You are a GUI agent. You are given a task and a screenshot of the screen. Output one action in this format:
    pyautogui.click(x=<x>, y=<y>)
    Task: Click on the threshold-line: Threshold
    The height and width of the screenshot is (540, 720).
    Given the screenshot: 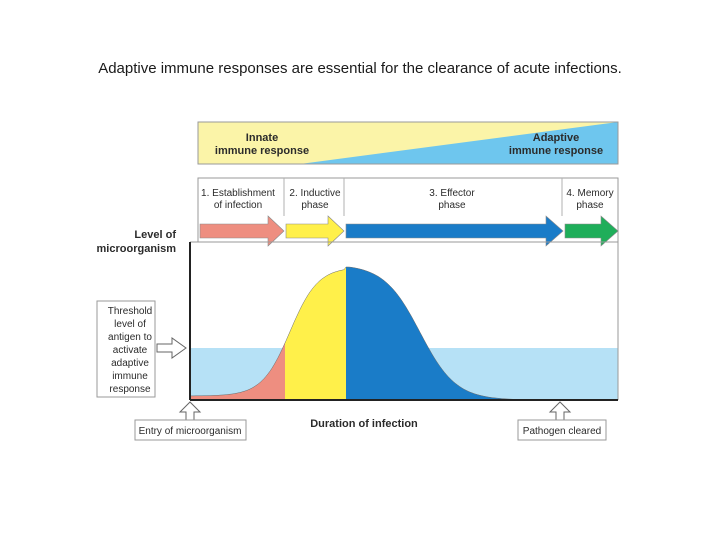 What is the action you would take?
    pyautogui.click(x=130, y=311)
    